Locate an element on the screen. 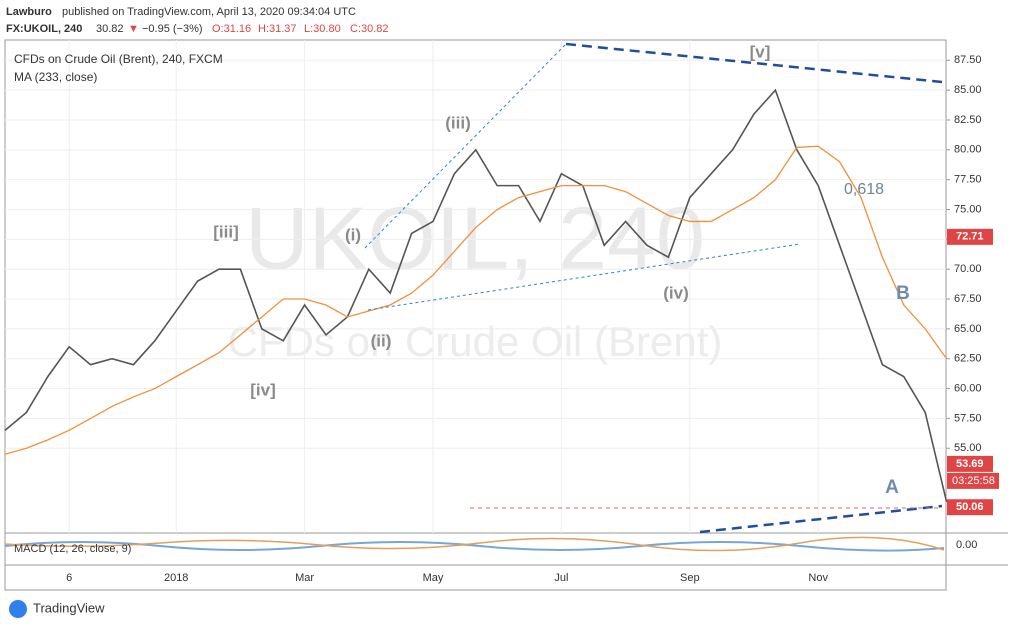  wave-label: (iv) is located at coordinates (676, 292).